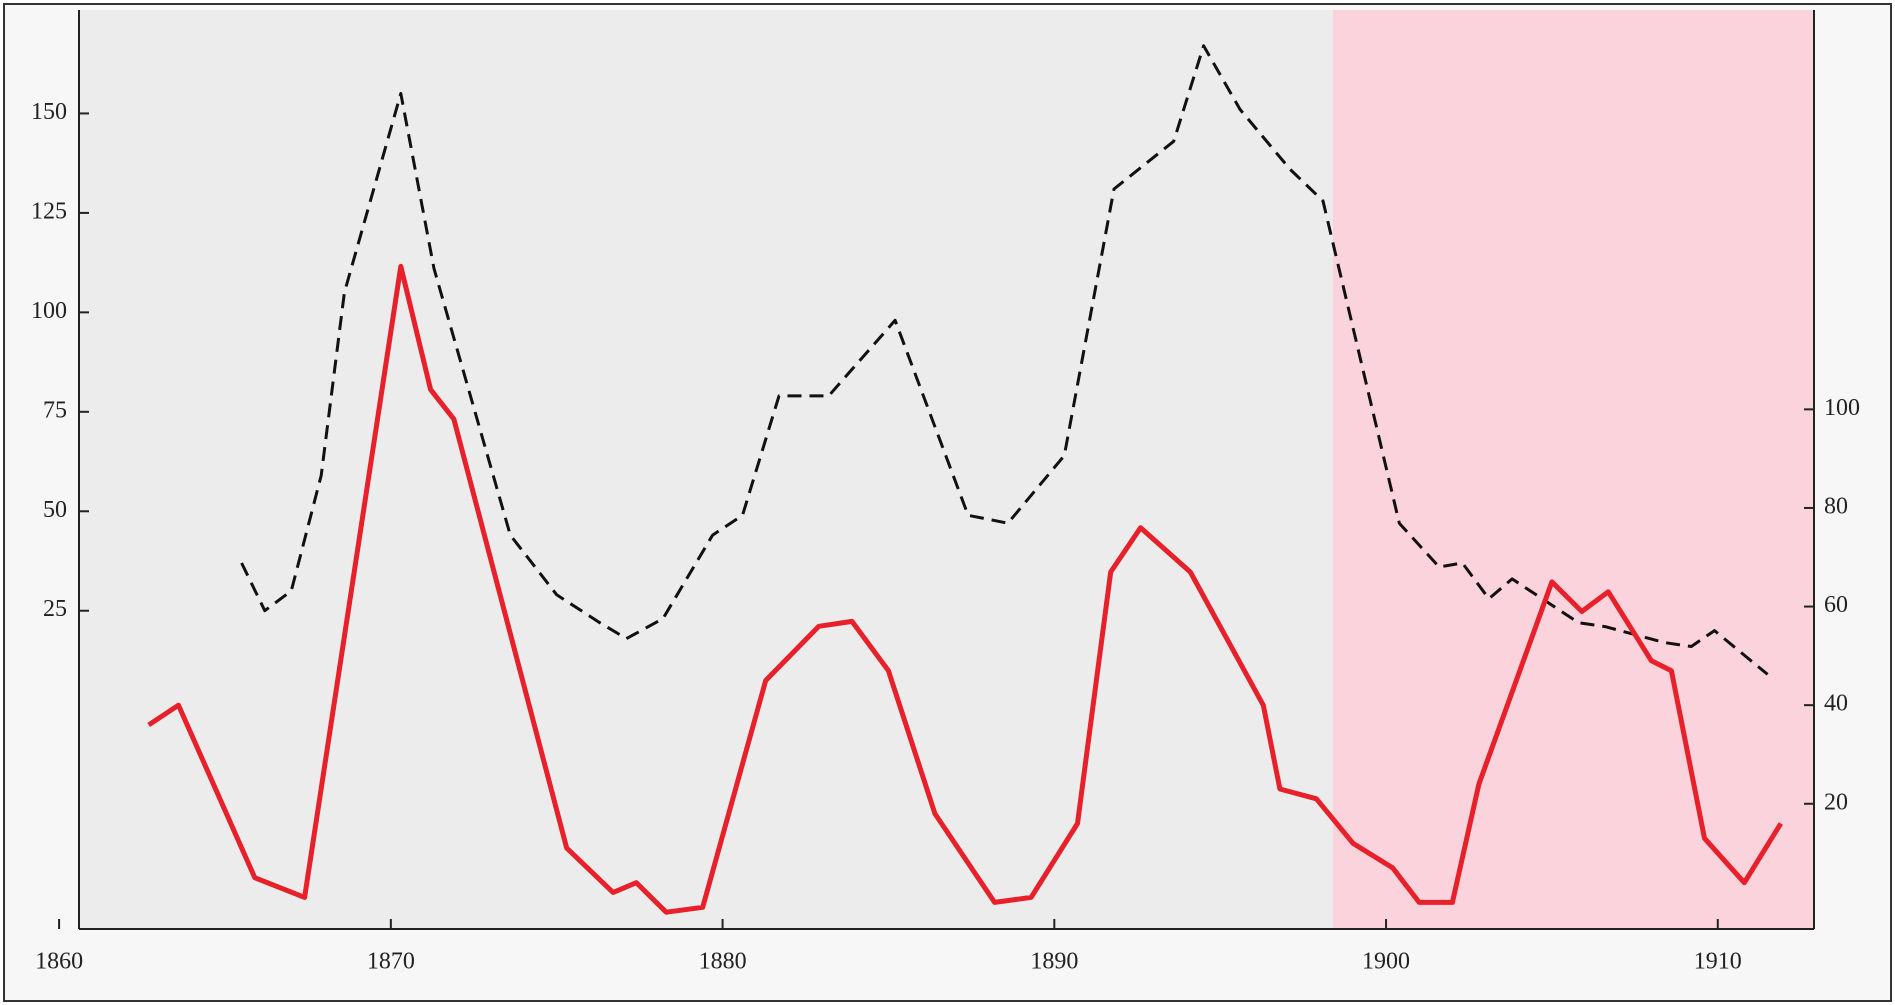 This screenshot has height=1005, width=1895. Describe the element at coordinates (49, 211) in the screenshot. I see `y-tick-label: 125` at that location.